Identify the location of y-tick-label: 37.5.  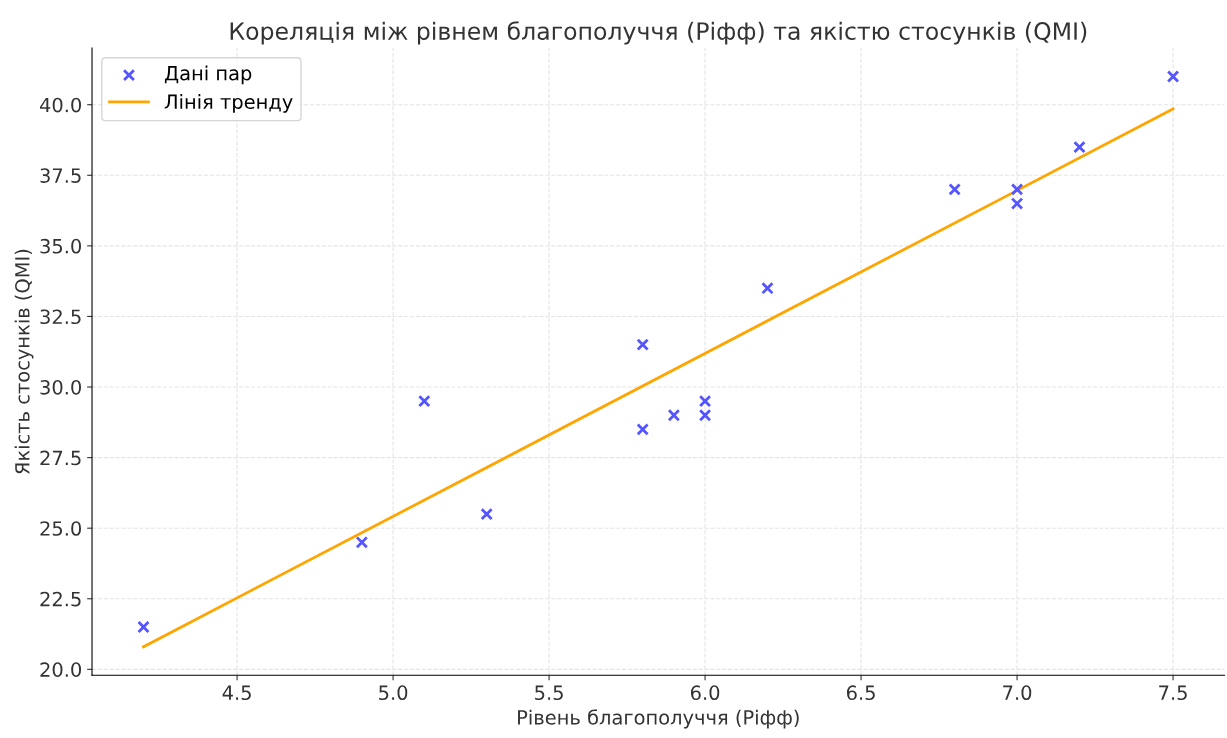
(60, 175).